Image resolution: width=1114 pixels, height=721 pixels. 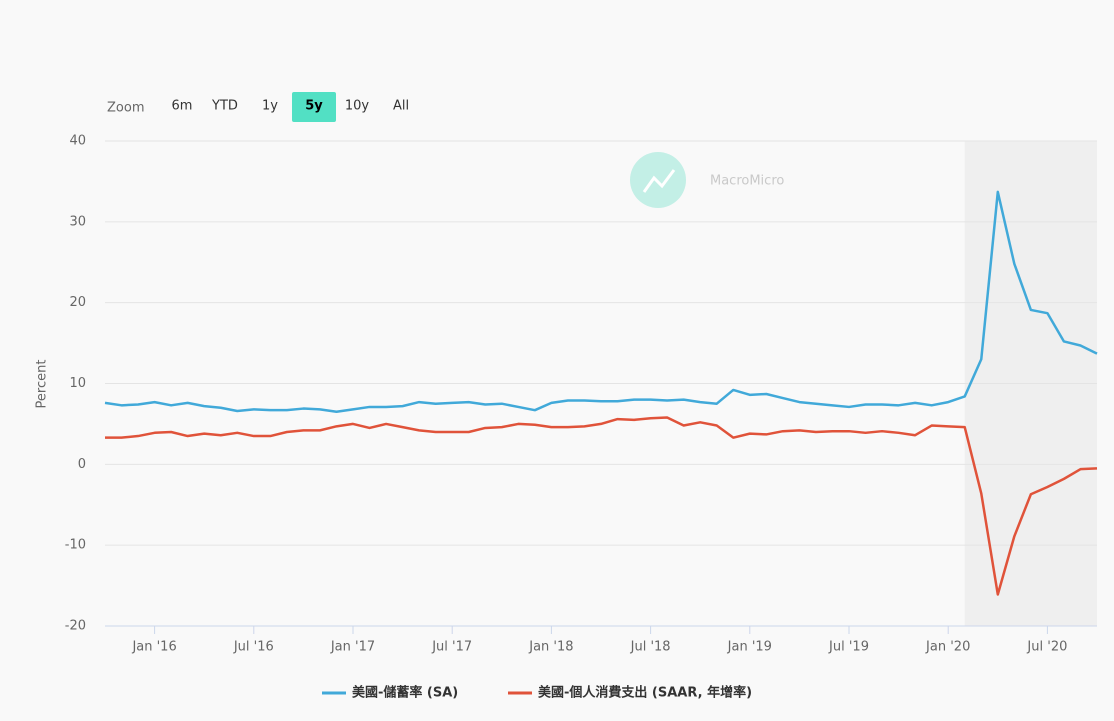 I want to click on zoom-button: YTD, so click(x=224, y=106).